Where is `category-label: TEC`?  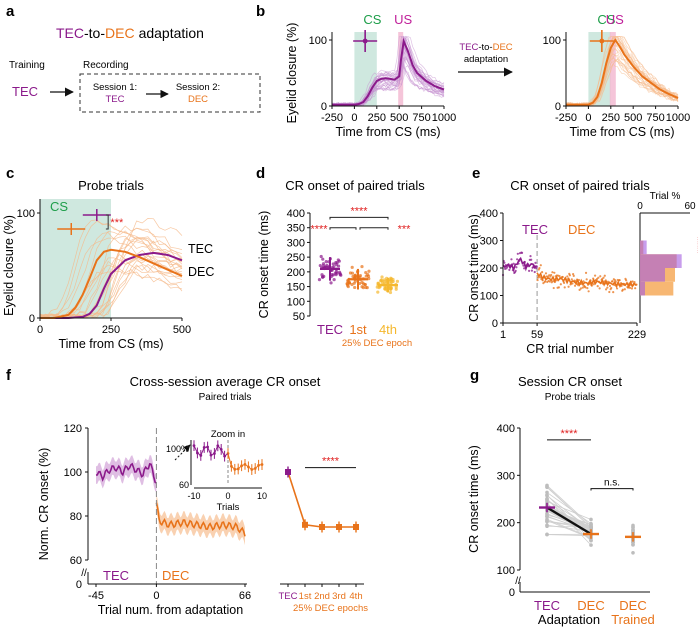 category-label: TEC is located at coordinates (330, 329).